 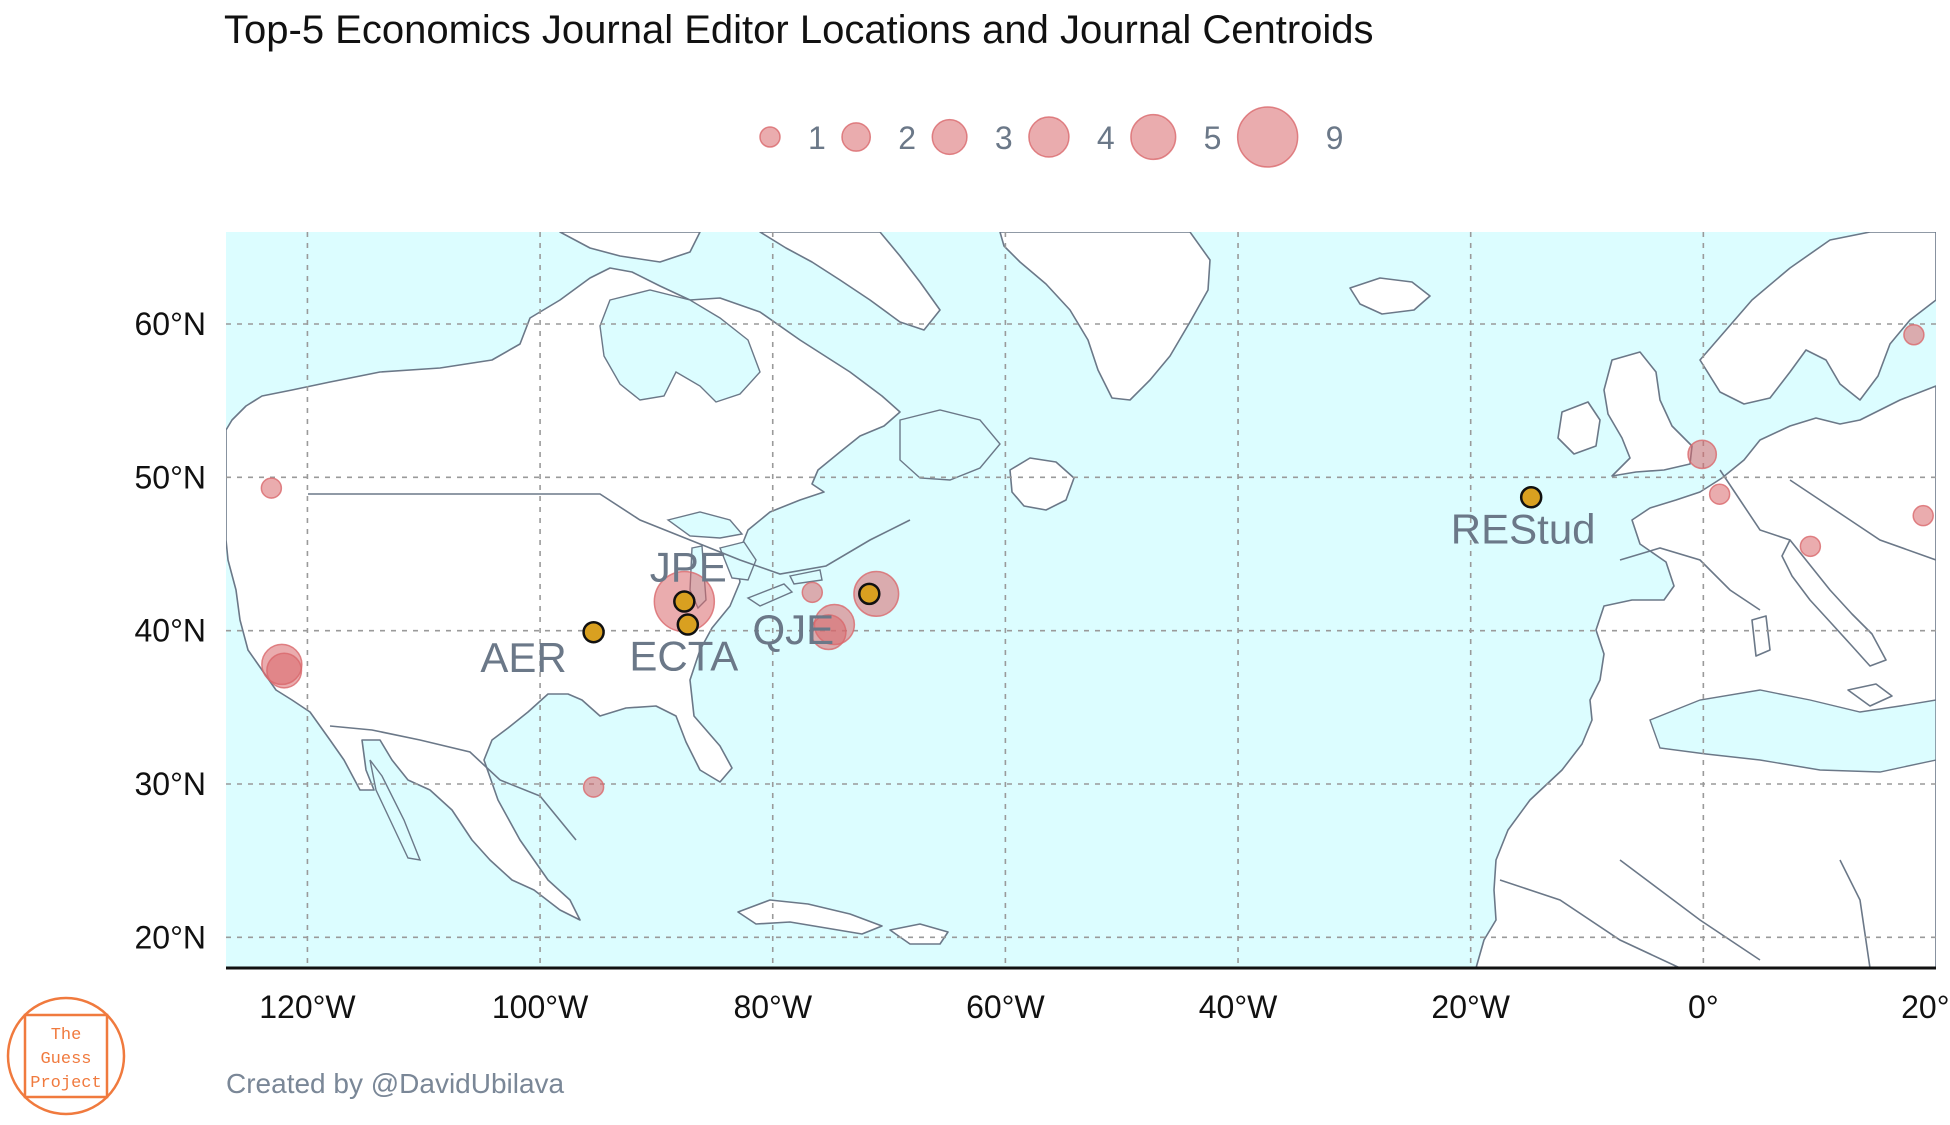 I want to click on x-tick-label: 20°W, so click(x=1470, y=1007).